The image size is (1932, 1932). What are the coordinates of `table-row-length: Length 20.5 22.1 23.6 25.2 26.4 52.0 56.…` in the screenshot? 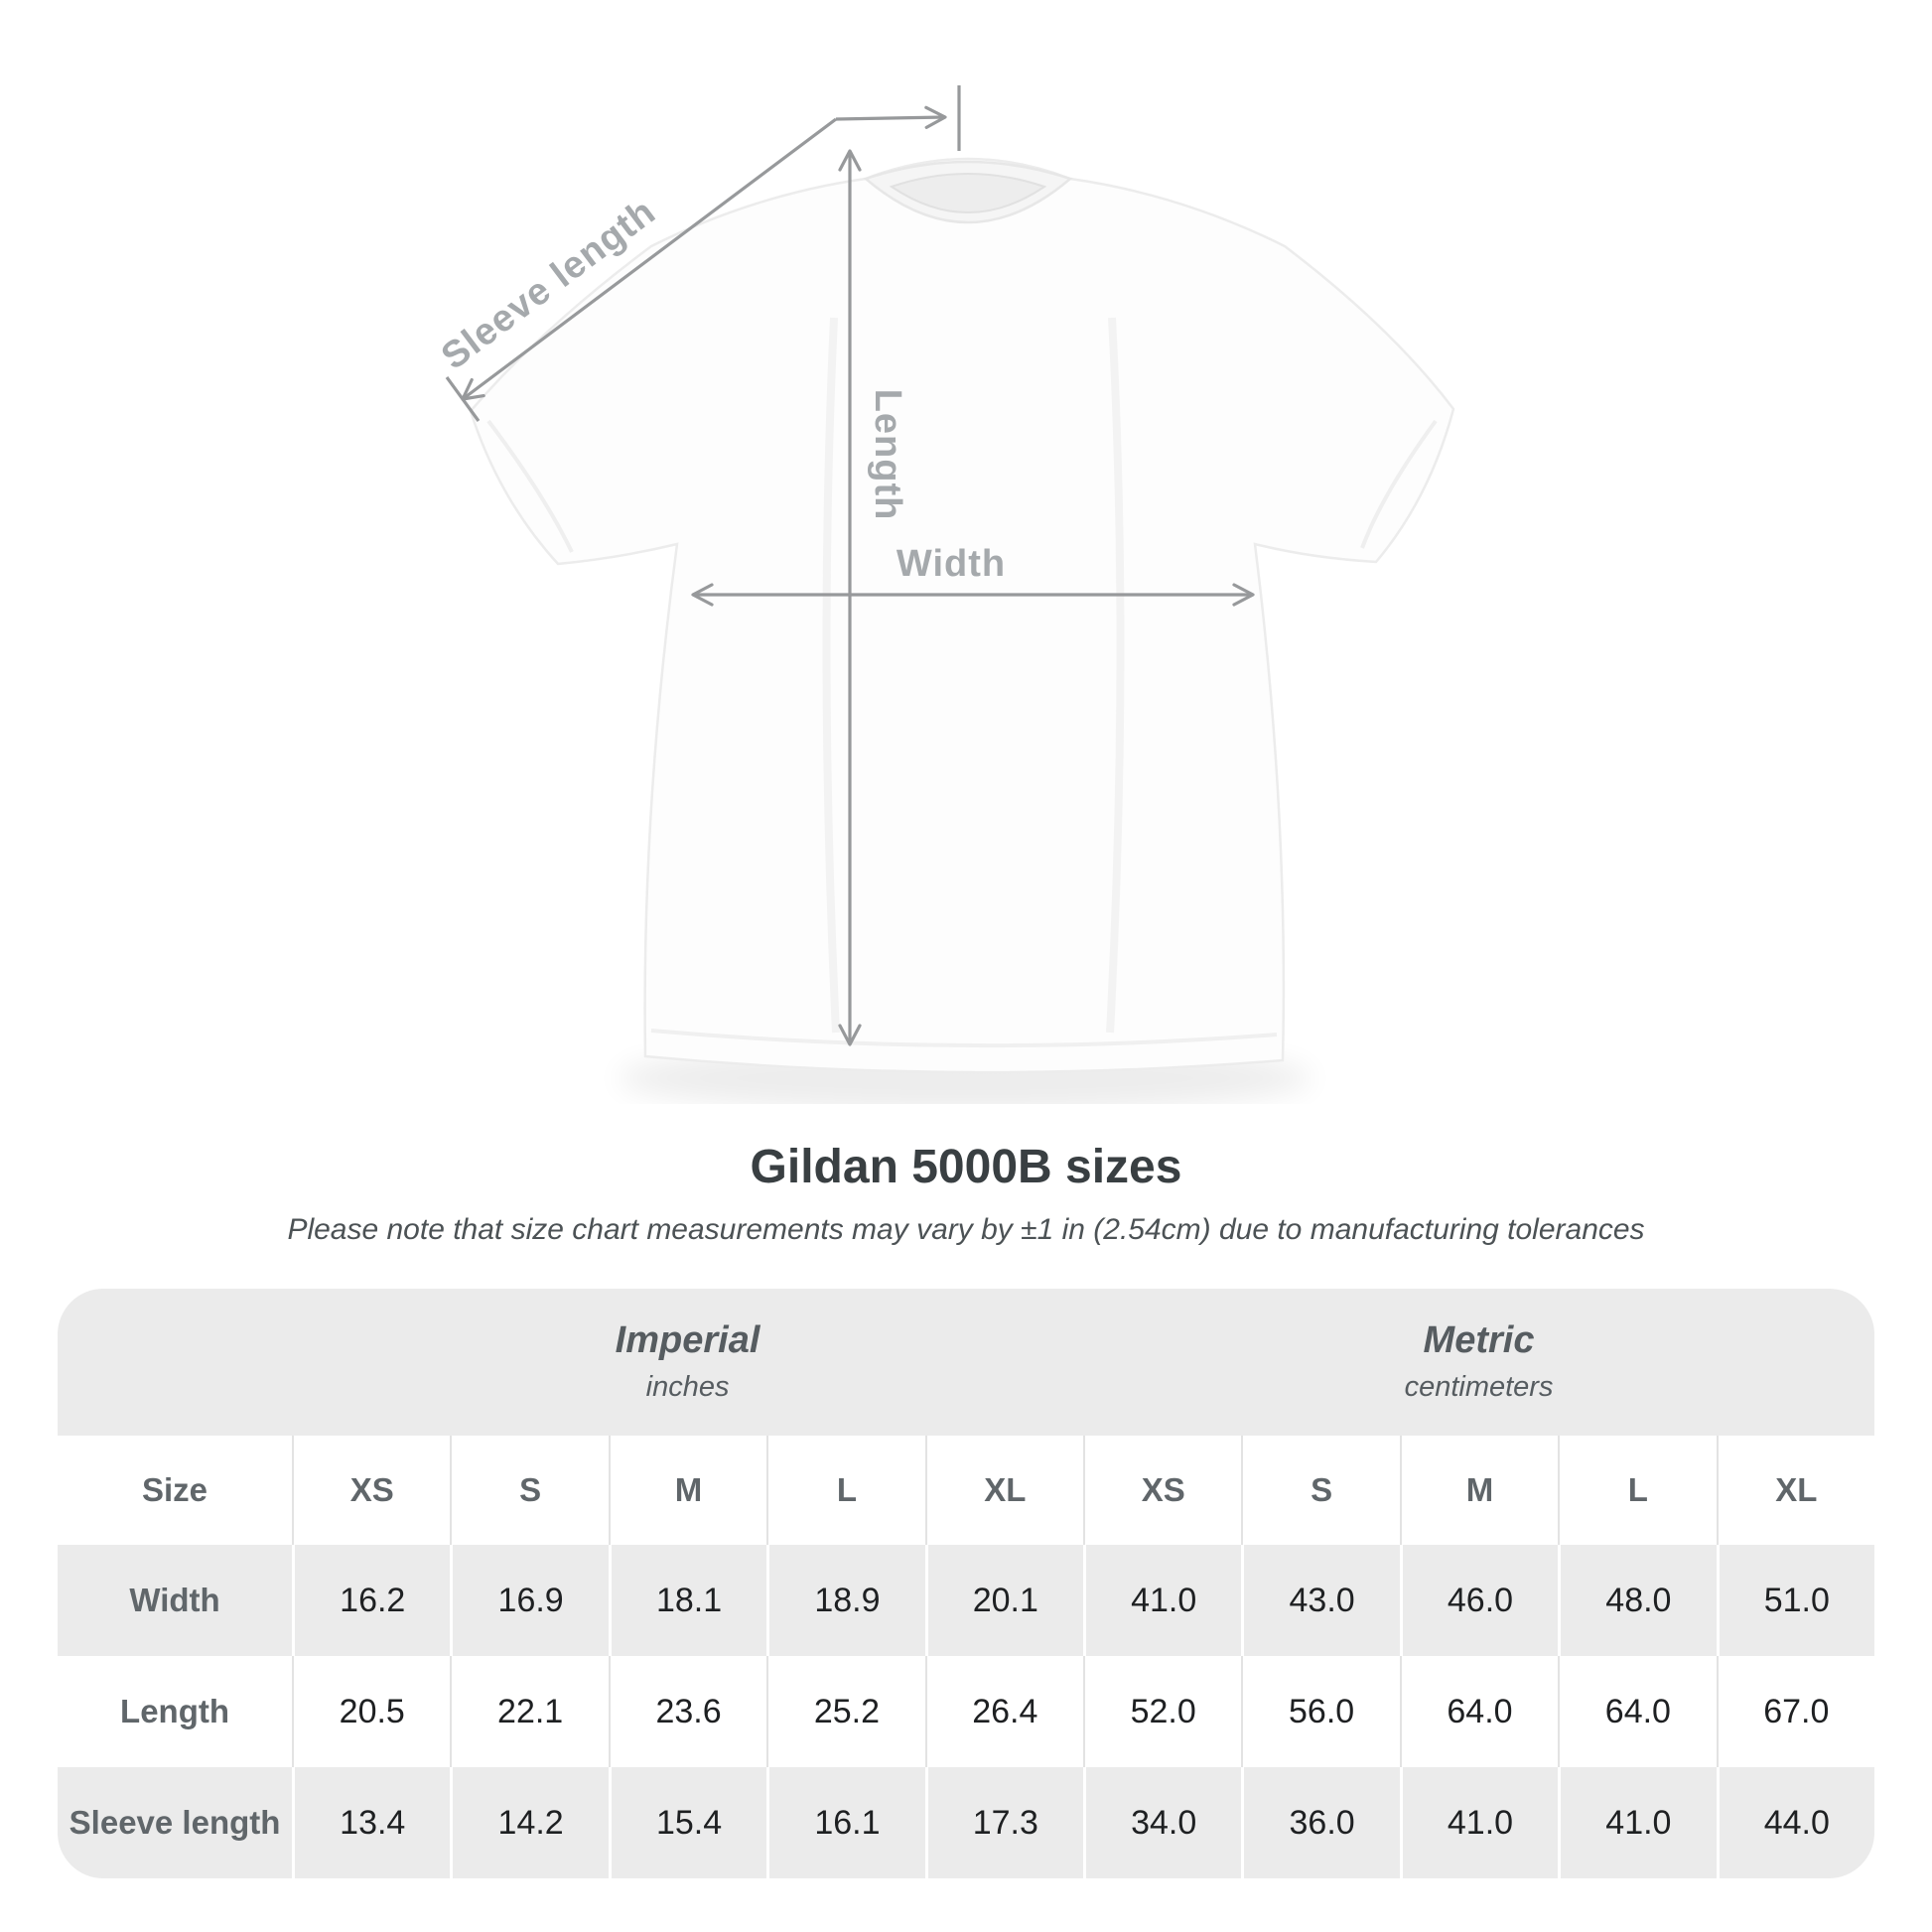 It's located at (966, 1711).